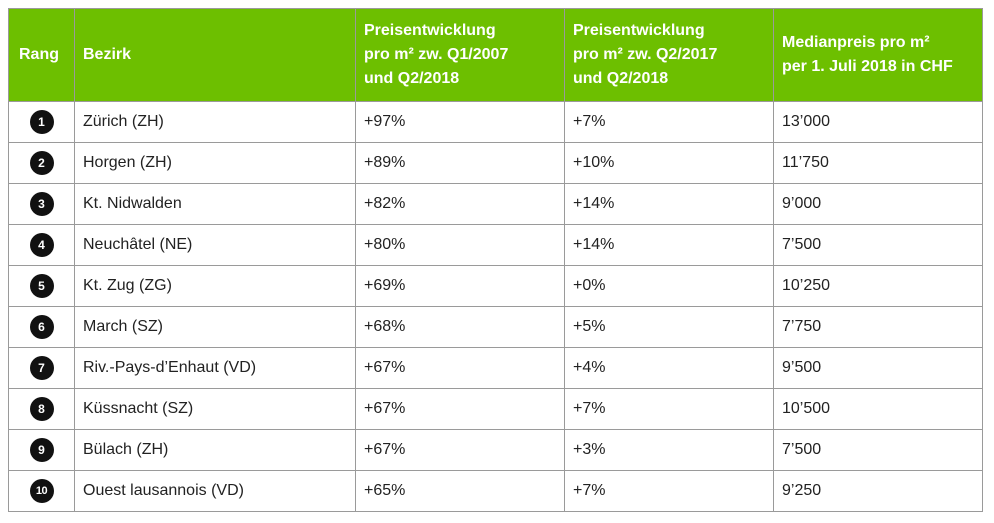 Image resolution: width=994 pixels, height=523 pixels. Describe the element at coordinates (215, 450) in the screenshot. I see `bezirk-cell: Bülach (ZH)` at that location.